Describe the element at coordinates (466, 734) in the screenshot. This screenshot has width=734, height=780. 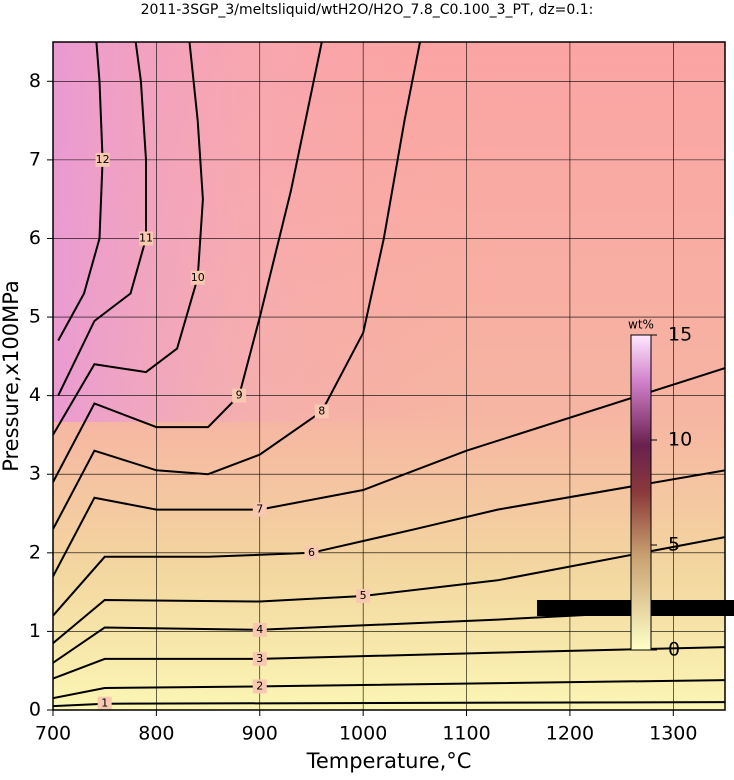
I see `x-tick-label: 1100` at that location.